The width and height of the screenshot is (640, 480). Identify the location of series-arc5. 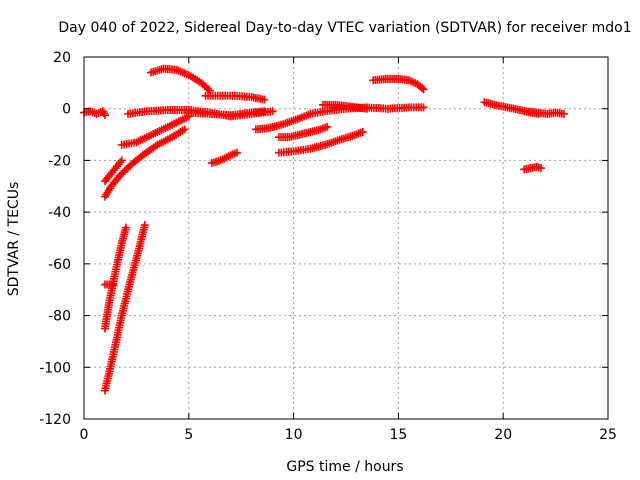
(109, 284).